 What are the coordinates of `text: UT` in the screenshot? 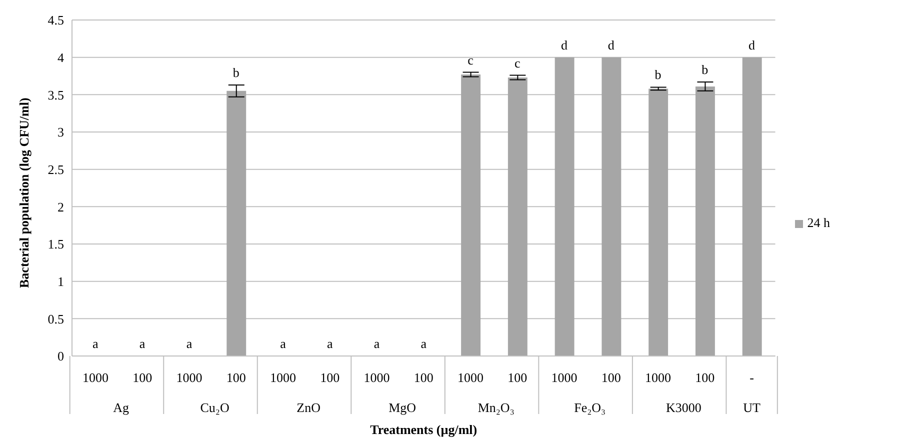 It's located at (752, 407).